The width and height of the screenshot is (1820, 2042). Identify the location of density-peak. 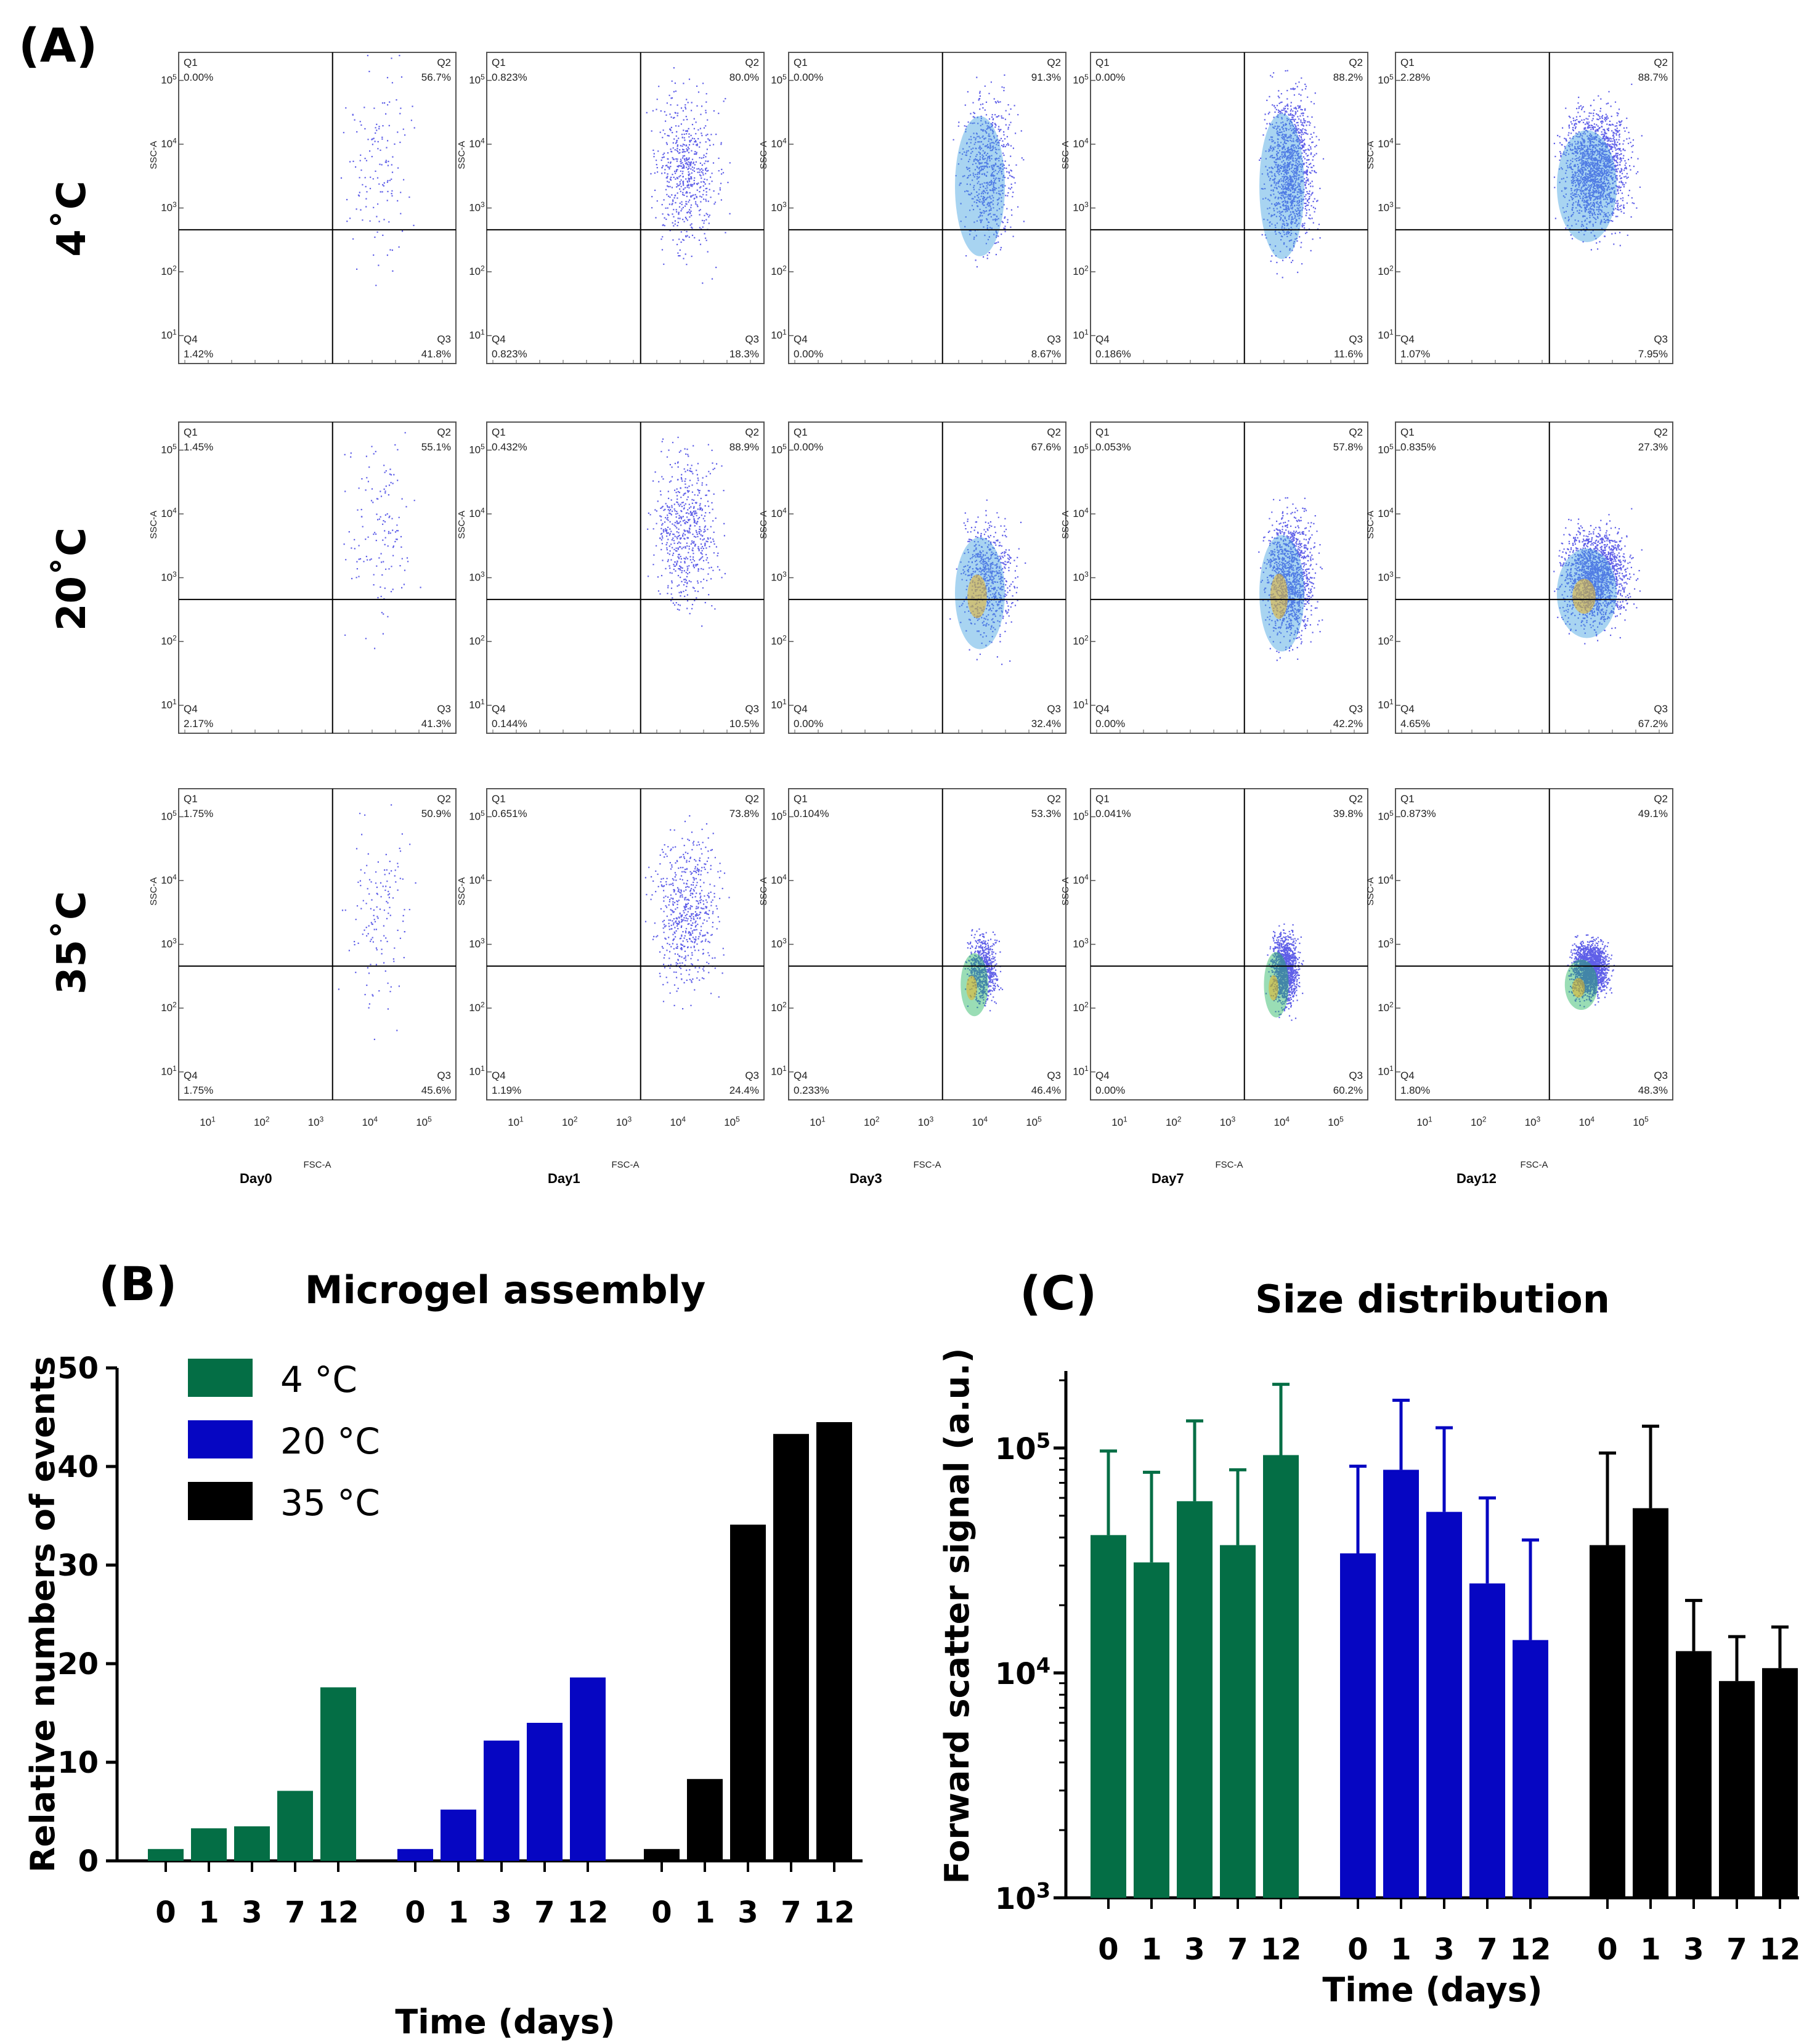
(1274, 988).